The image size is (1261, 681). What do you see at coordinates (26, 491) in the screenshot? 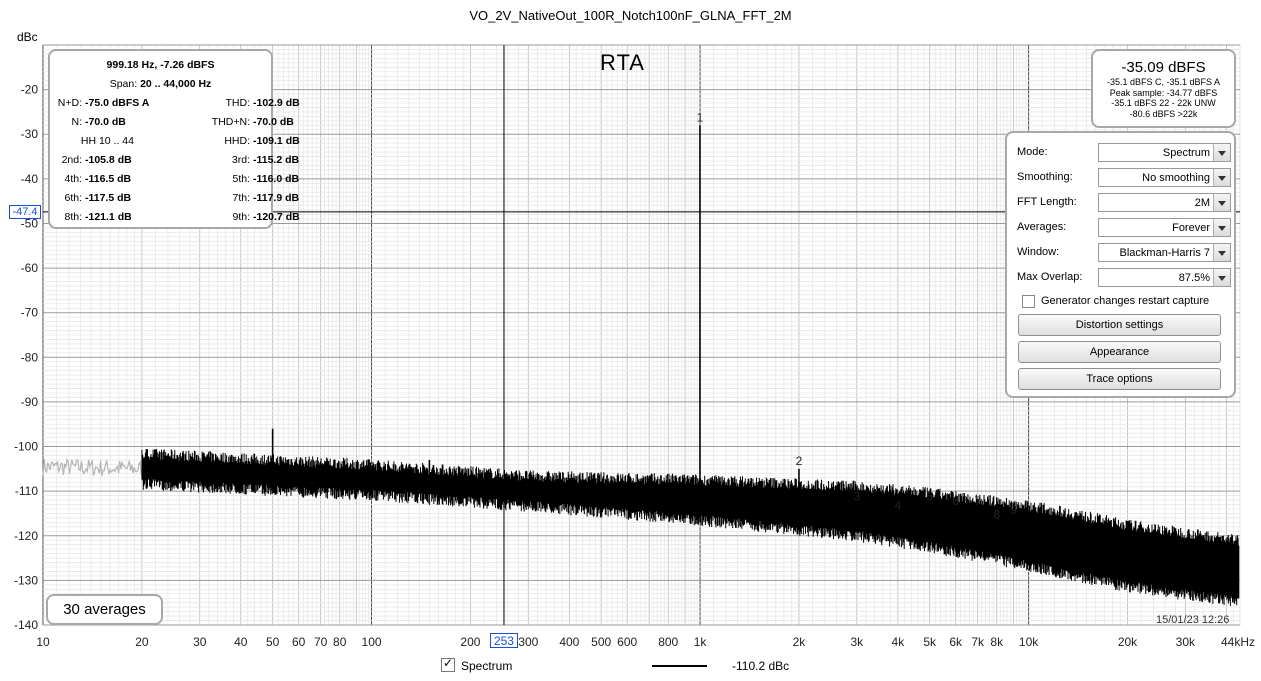
I see `y-tick-label: -110` at bounding box center [26, 491].